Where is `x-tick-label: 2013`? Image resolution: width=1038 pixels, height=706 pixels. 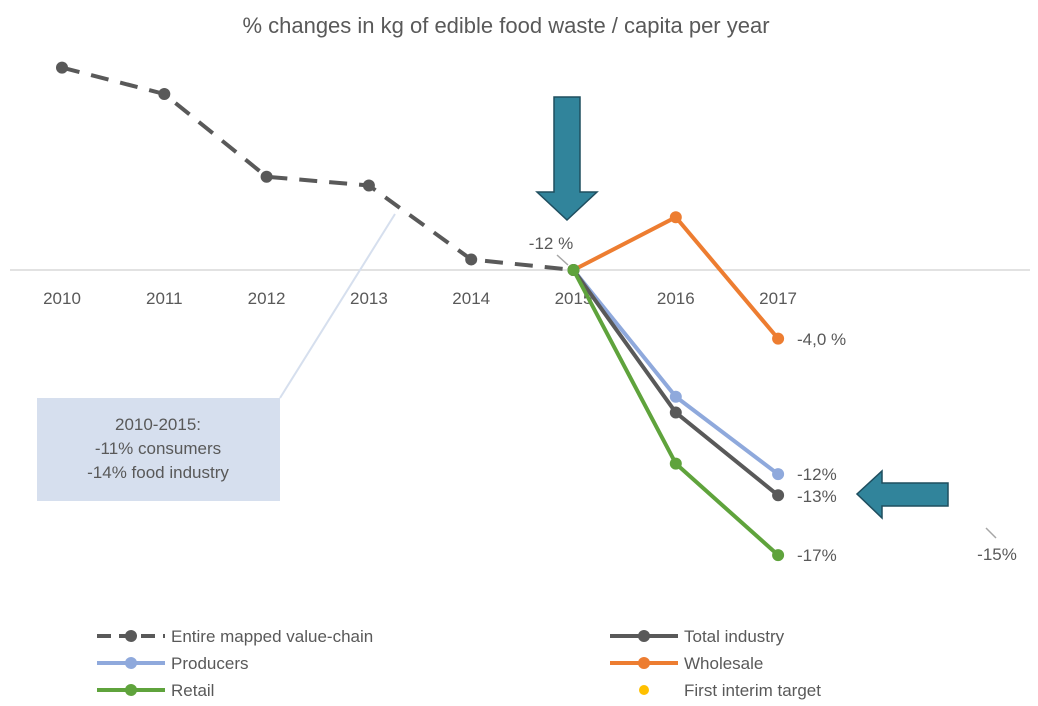 x-tick-label: 2013 is located at coordinates (369, 298).